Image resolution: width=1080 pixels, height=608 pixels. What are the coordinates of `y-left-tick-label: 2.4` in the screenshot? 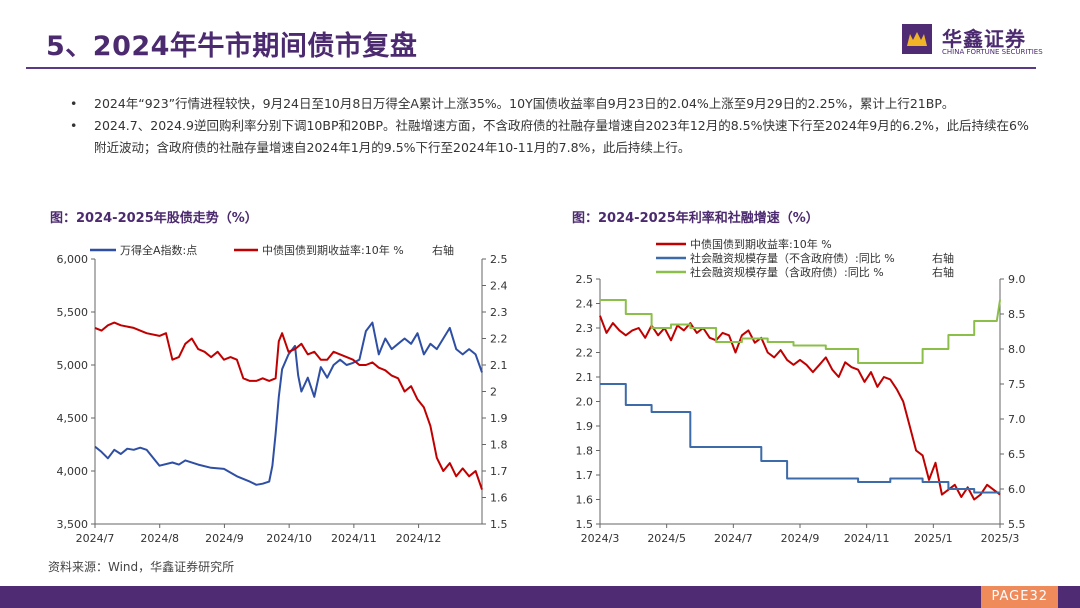 It's located at (585, 304).